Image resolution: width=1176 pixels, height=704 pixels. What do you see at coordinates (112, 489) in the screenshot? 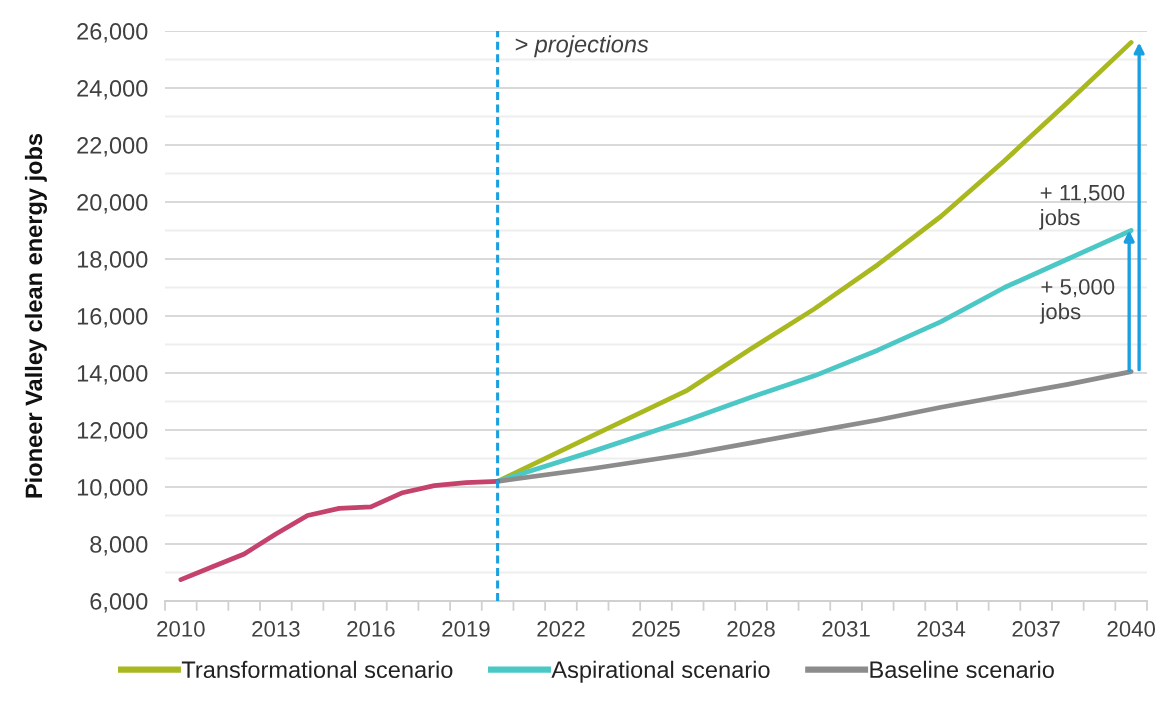
I see `y-tick-label: 10,000` at bounding box center [112, 489].